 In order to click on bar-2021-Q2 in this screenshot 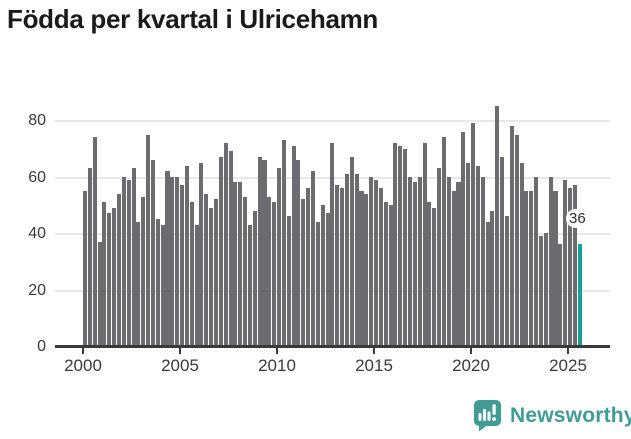, I will do `click(497, 226)`.